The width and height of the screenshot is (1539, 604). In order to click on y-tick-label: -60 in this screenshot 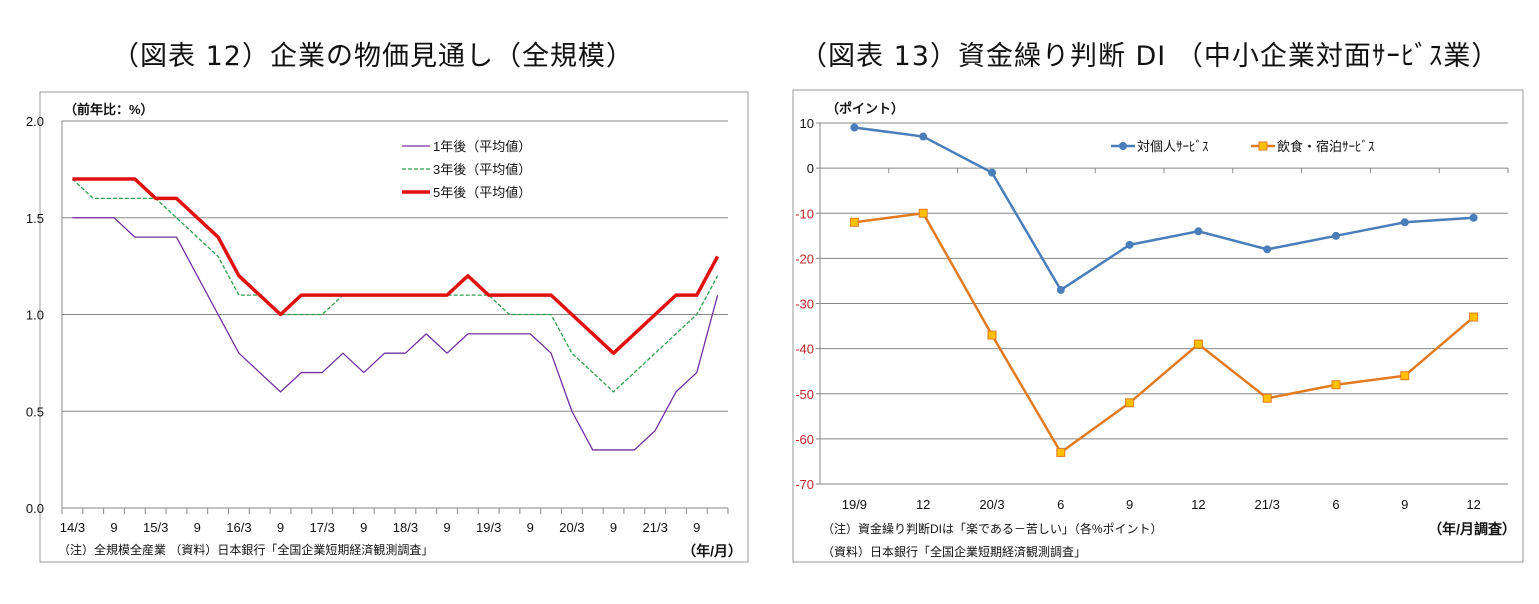, I will do `click(804, 439)`.